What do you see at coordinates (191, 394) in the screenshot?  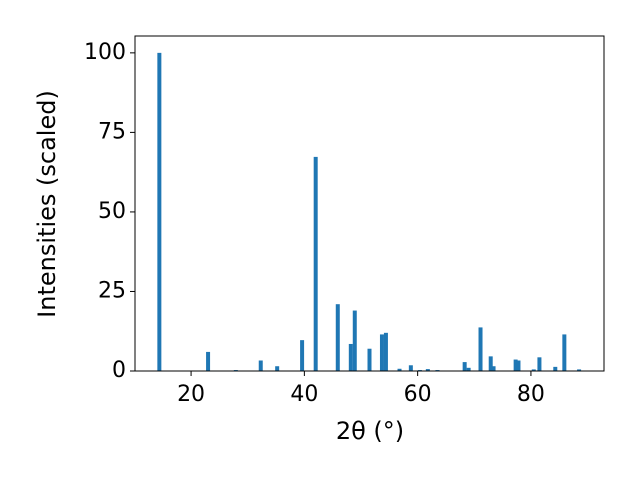 I see `x-tick-label: 20` at bounding box center [191, 394].